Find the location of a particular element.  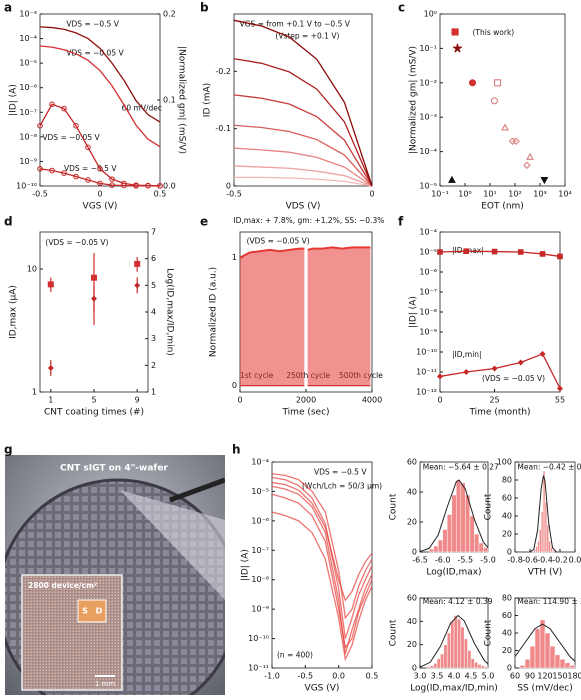

x-tick-label: 5 is located at coordinates (93, 400).